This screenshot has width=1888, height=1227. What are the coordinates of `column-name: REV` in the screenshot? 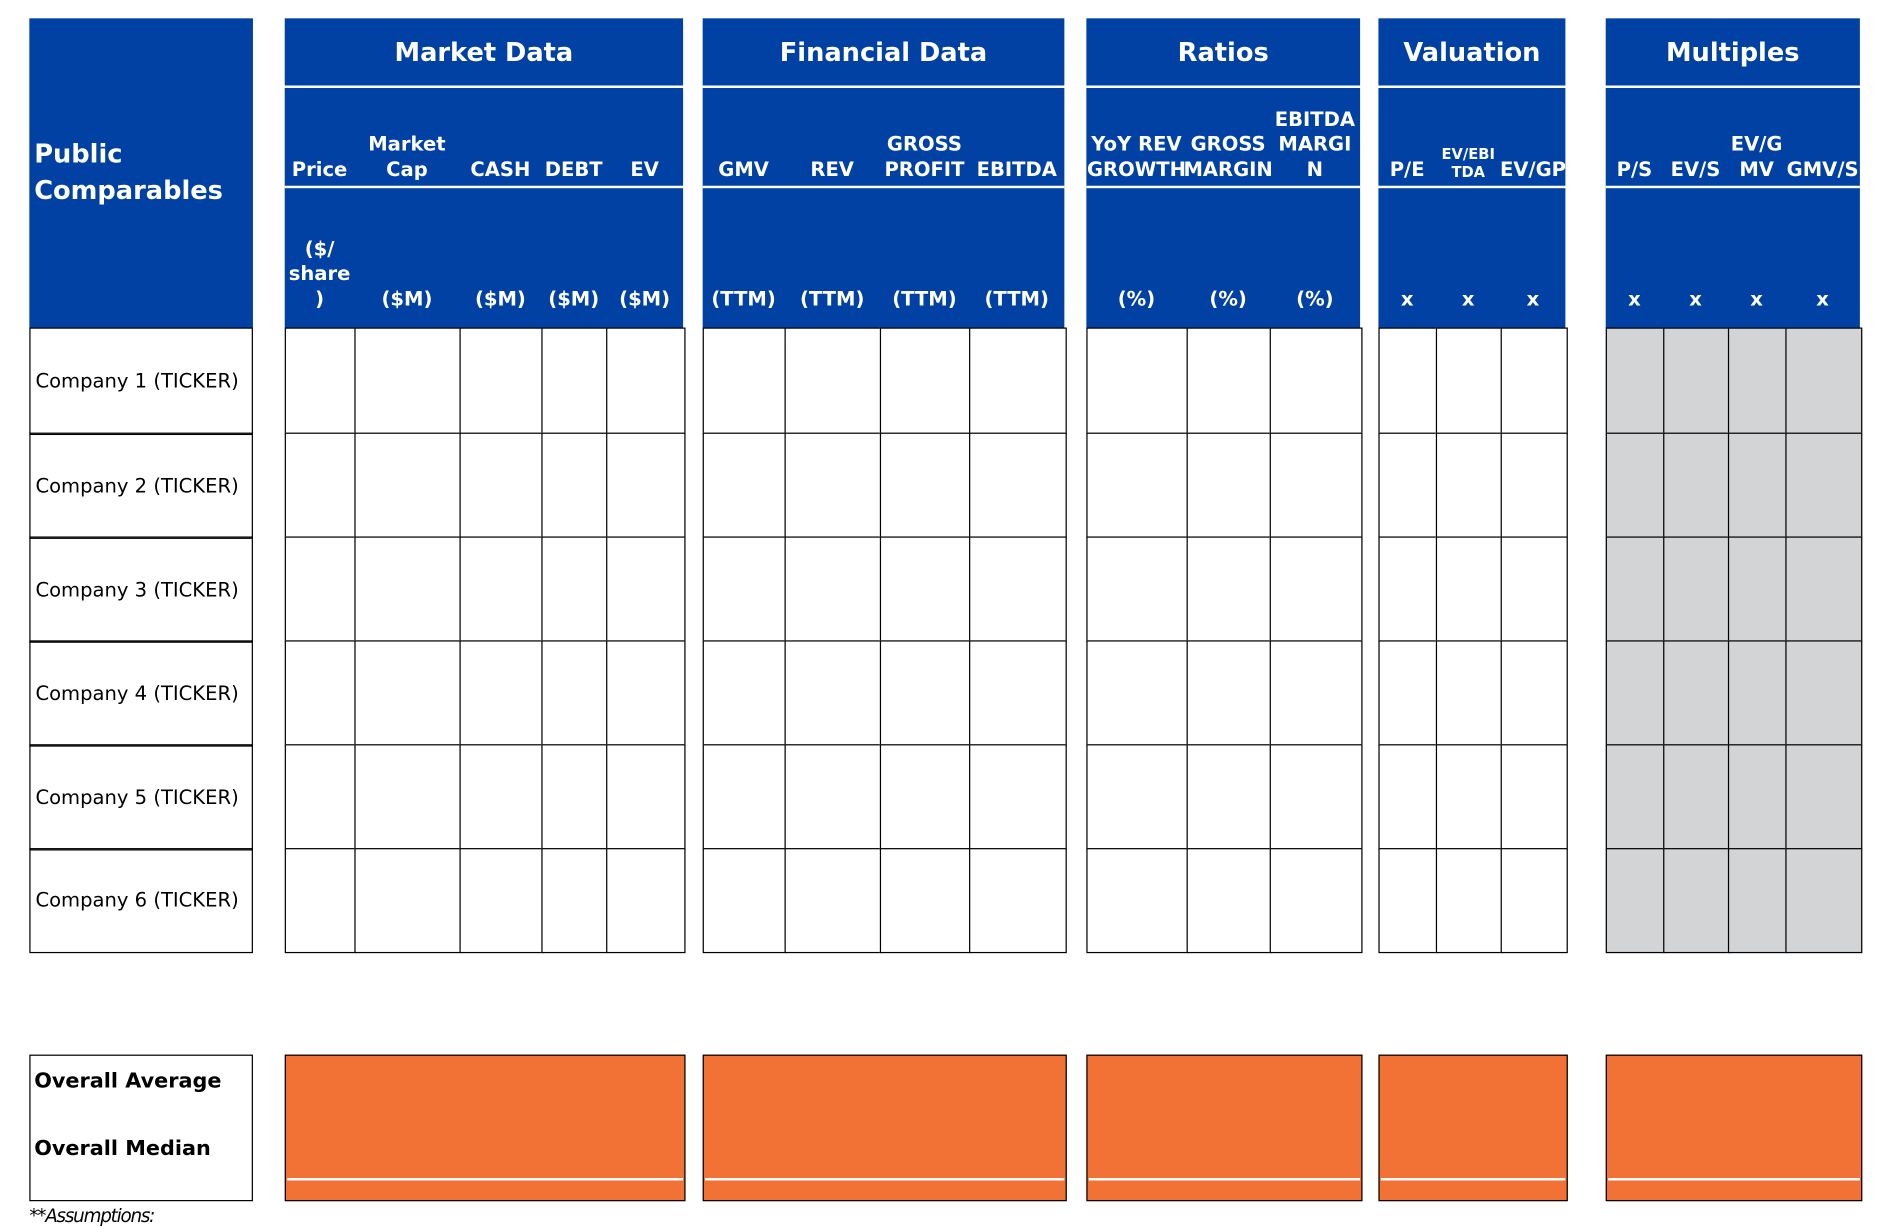 It's located at (832, 169).